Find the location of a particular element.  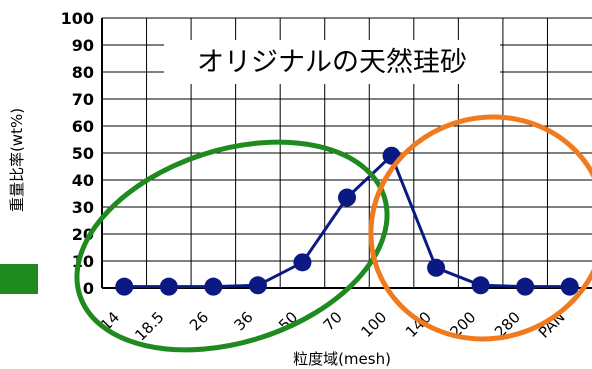

y-axis-label: 重量比率(wt%) is located at coordinates (17, 160).